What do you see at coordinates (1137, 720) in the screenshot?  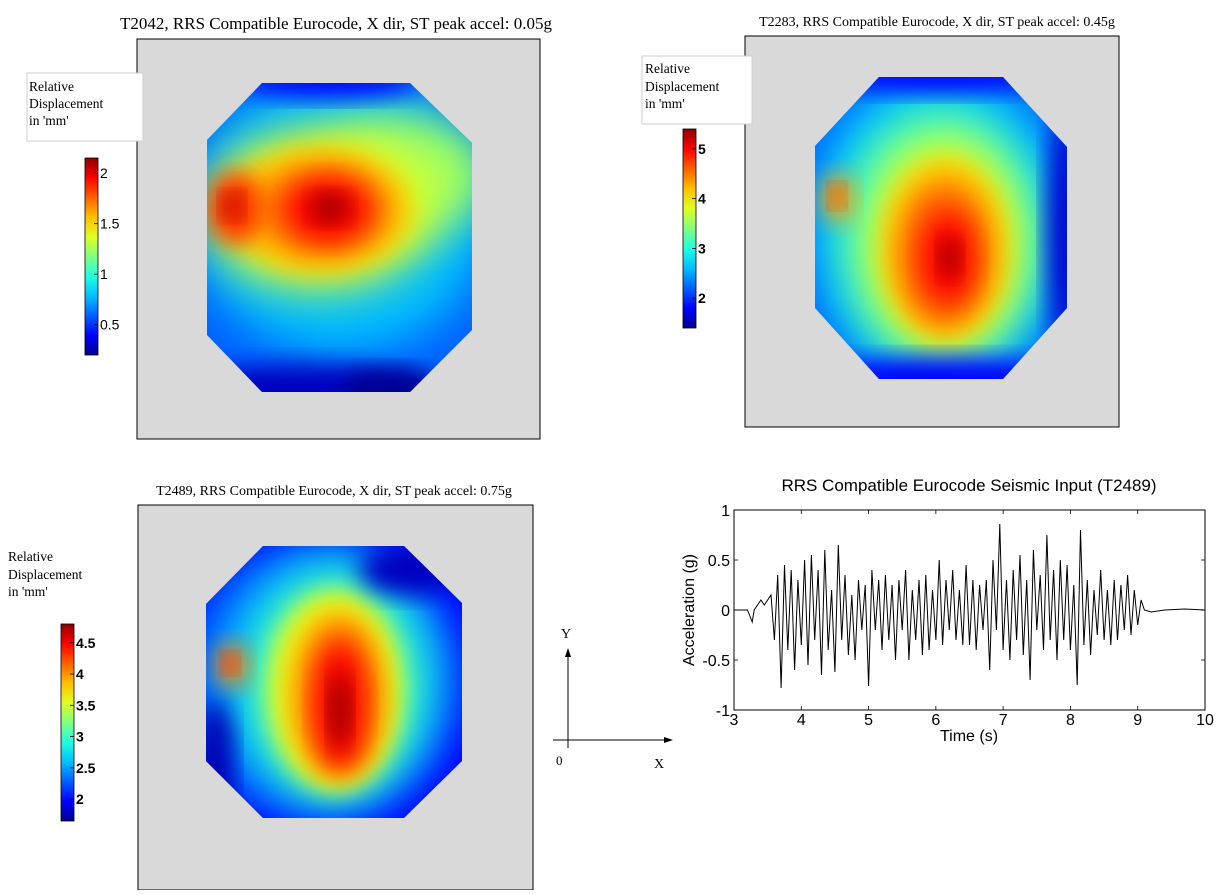 I see `x-tick-label: 9` at bounding box center [1137, 720].